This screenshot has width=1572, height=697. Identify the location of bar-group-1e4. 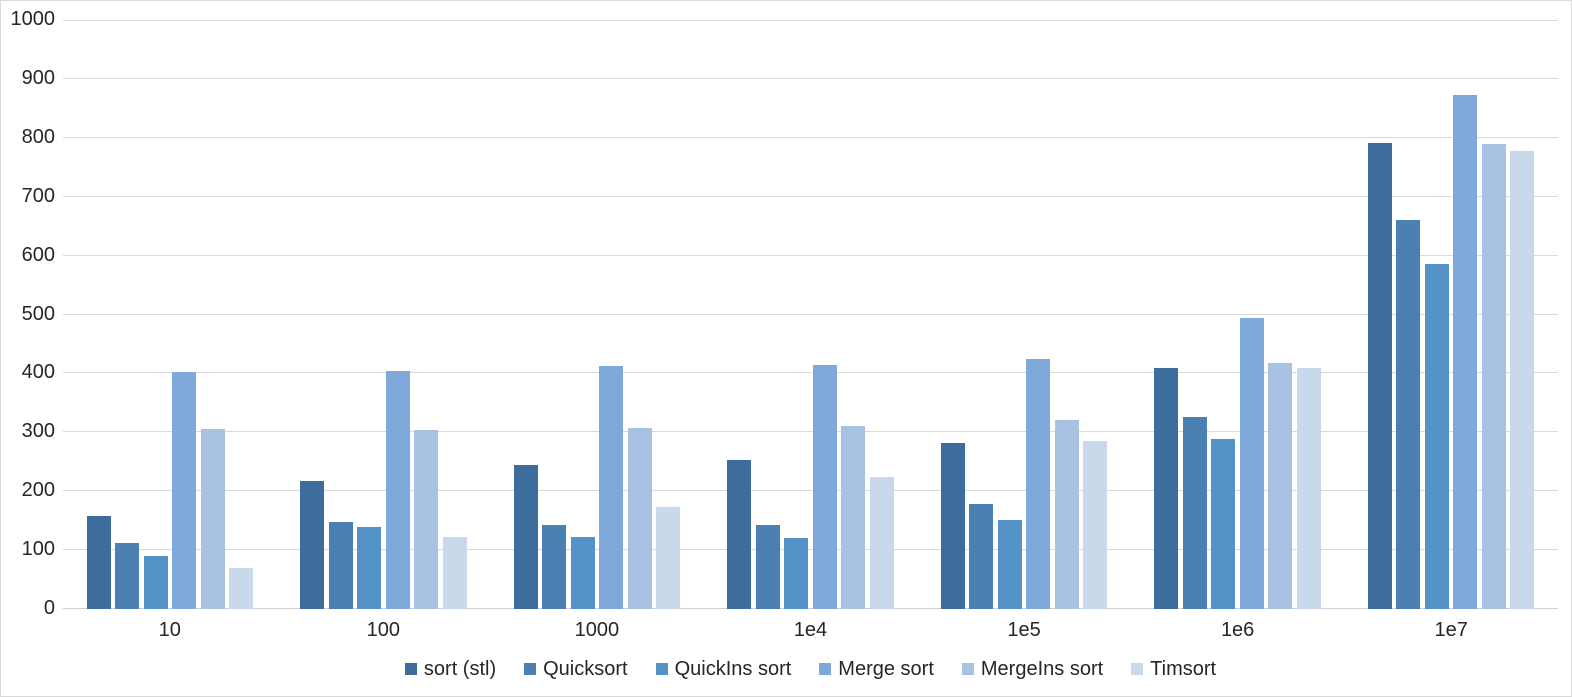
(811, 314).